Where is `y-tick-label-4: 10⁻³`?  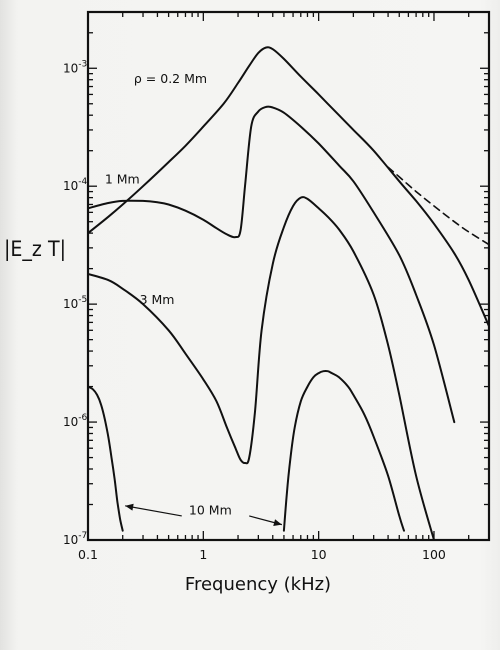
y-tick-label-4: 10⁻³ is located at coordinates (75, 67).